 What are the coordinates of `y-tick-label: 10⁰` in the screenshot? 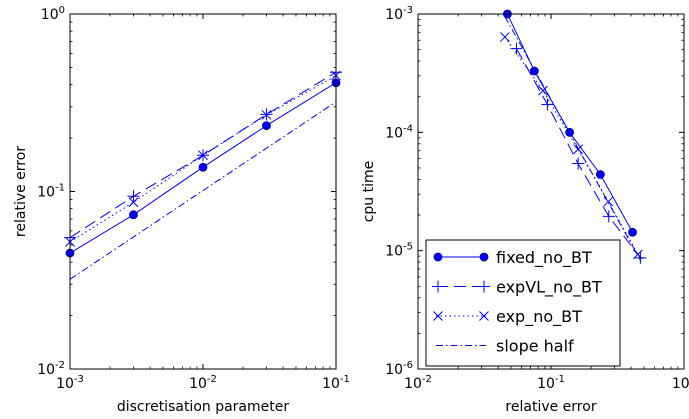 It's located at (53, 14).